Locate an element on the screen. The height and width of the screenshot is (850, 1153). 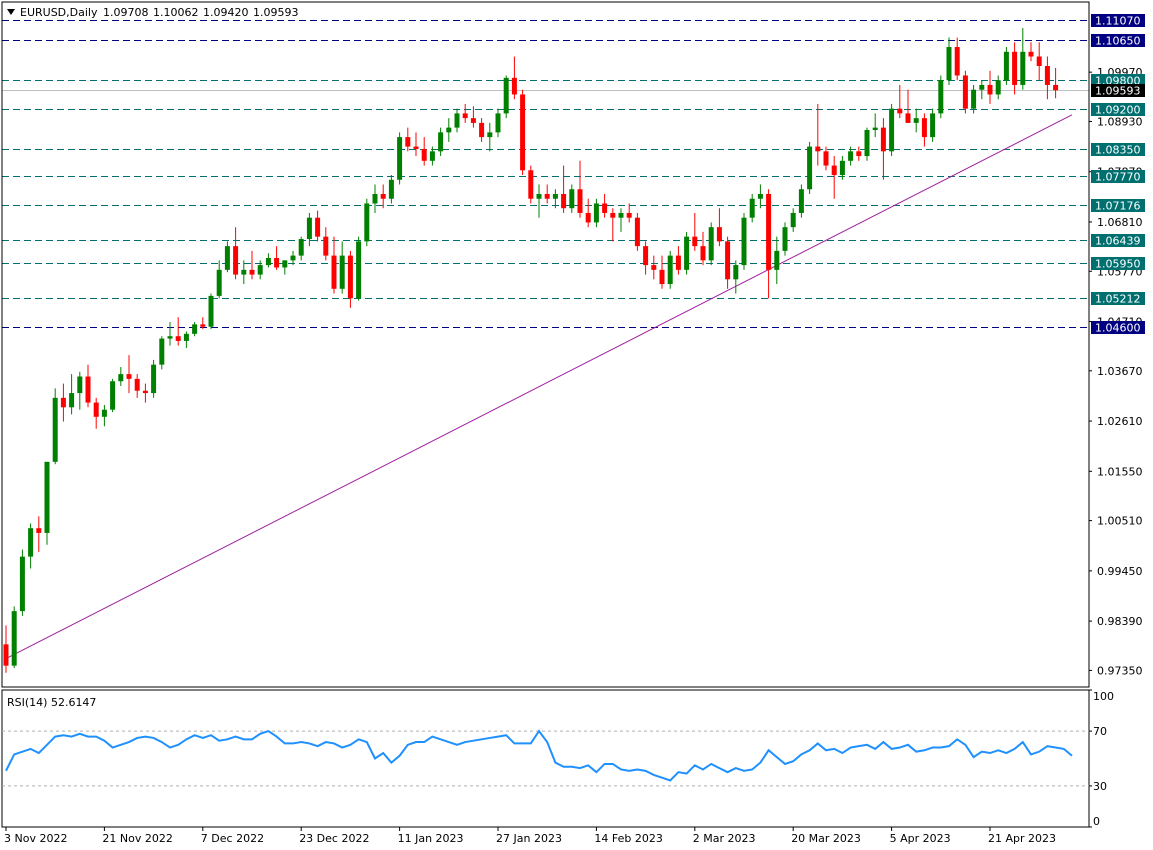
time-tick-label: 11 Jan 2023 is located at coordinates (431, 838).